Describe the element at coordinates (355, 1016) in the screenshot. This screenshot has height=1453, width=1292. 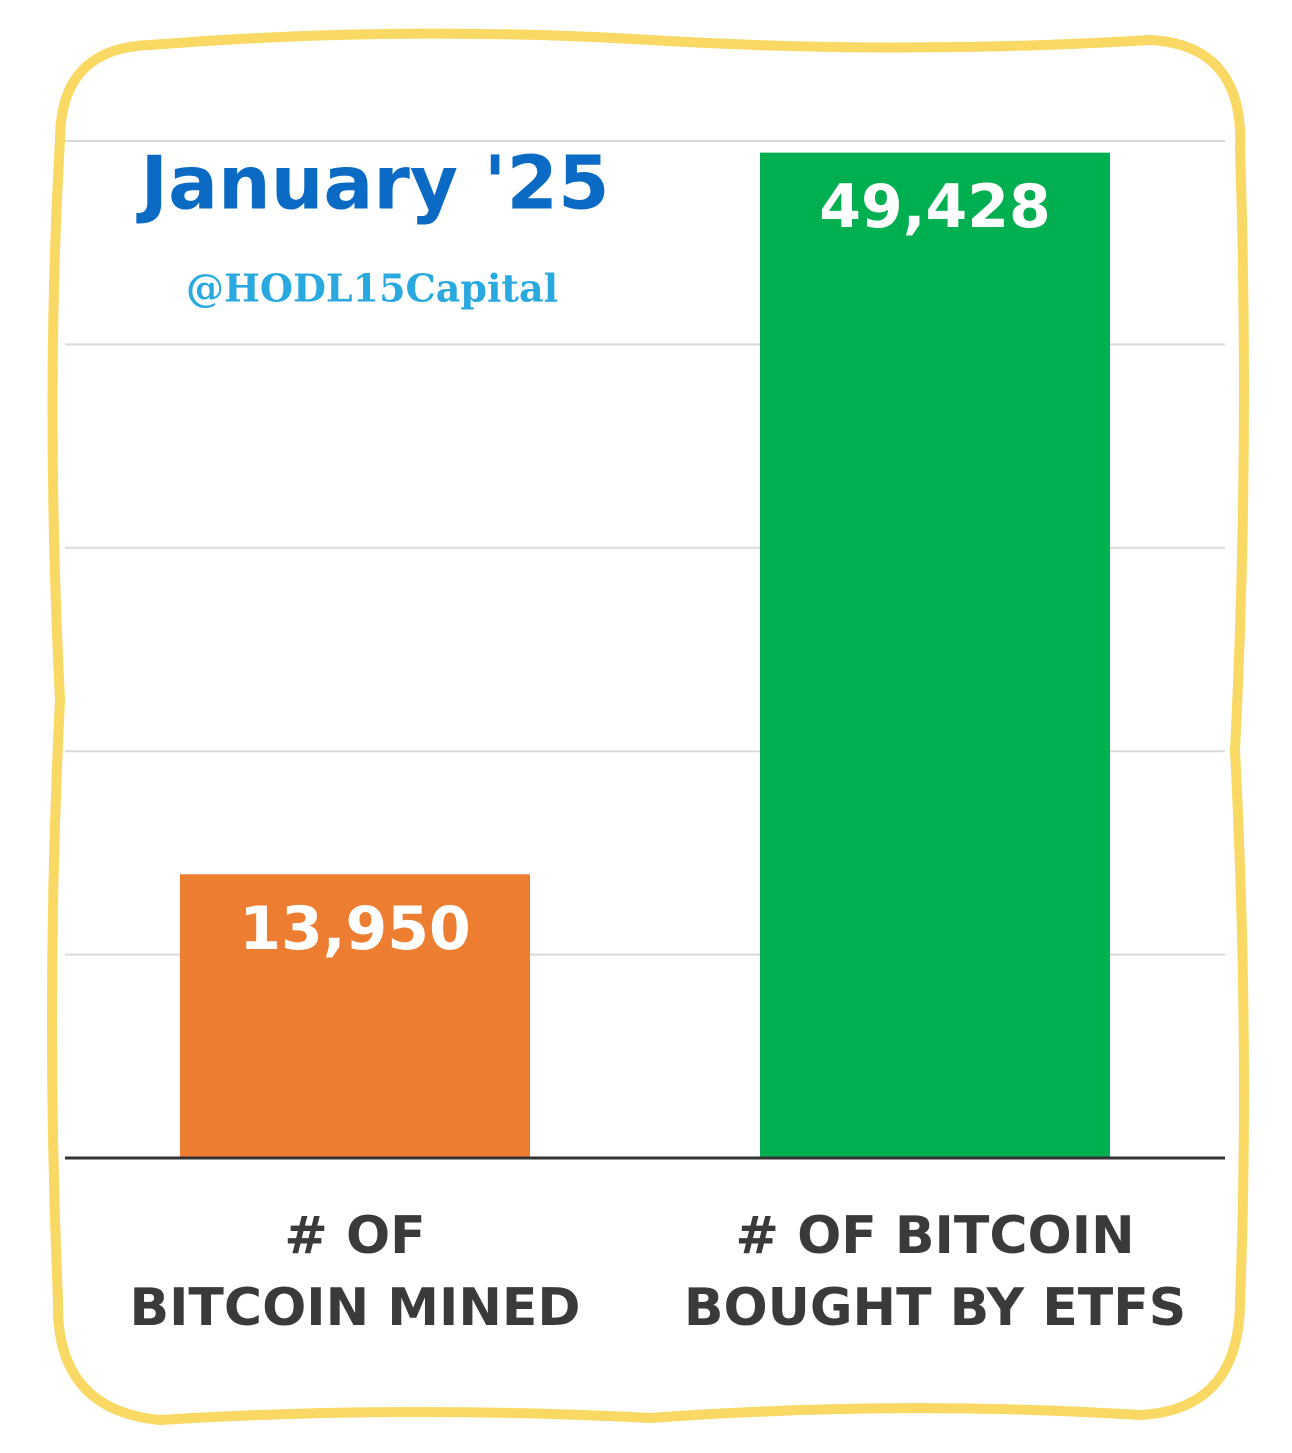
I see `bar` at that location.